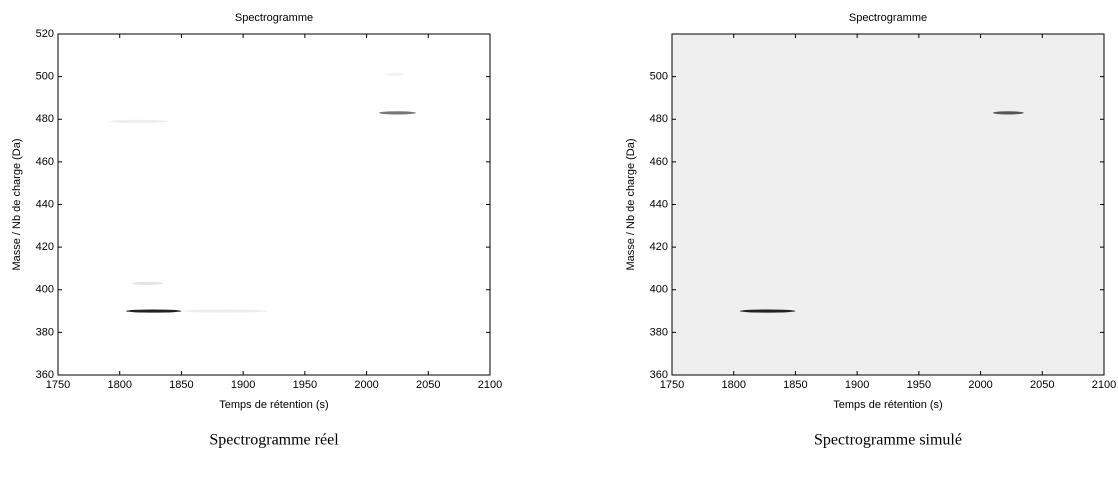 Image resolution: width=1118 pixels, height=480 pixels. I want to click on caption: Spectrogramme simulé, so click(888, 440).